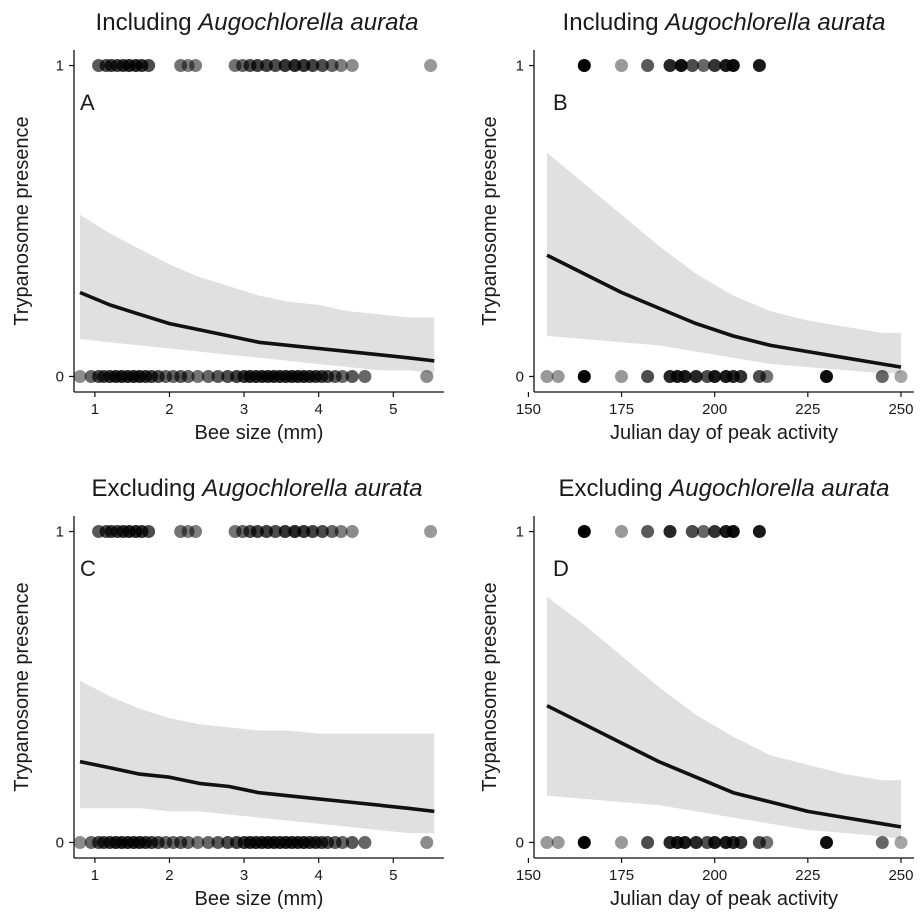 Image resolution: width=923 pixels, height=919 pixels. I want to click on panel-letter: A, so click(87, 102).